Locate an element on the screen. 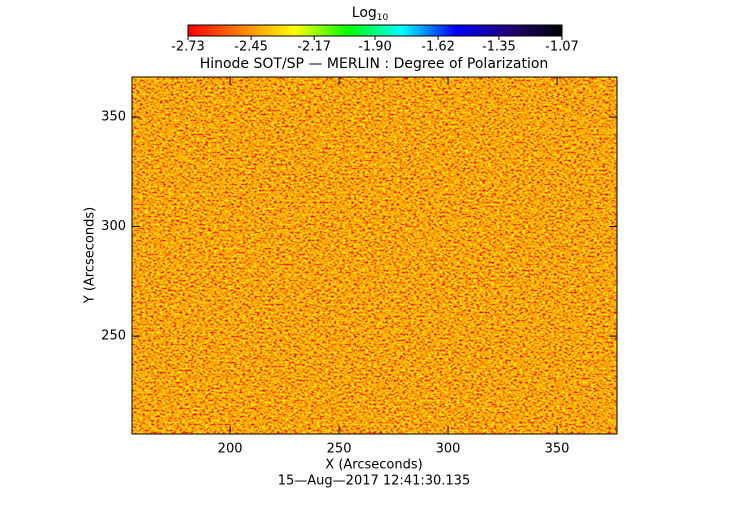 Image resolution: width=749 pixels, height=512 pixels. y-tick-label: 250 is located at coordinates (113, 336).